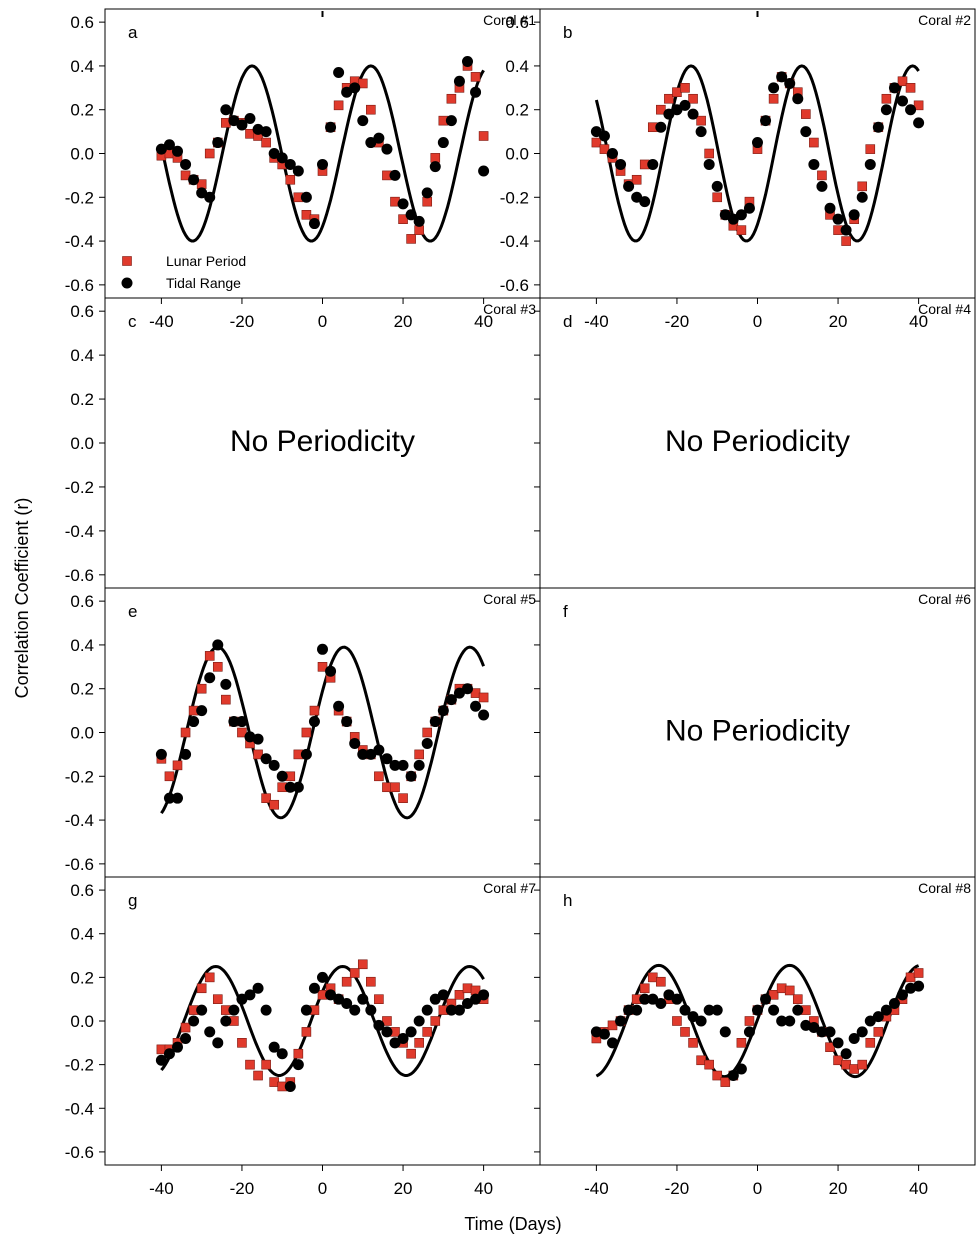  Describe the element at coordinates (483, 321) in the screenshot. I see `panel-a-xtick-label: 40` at that location.